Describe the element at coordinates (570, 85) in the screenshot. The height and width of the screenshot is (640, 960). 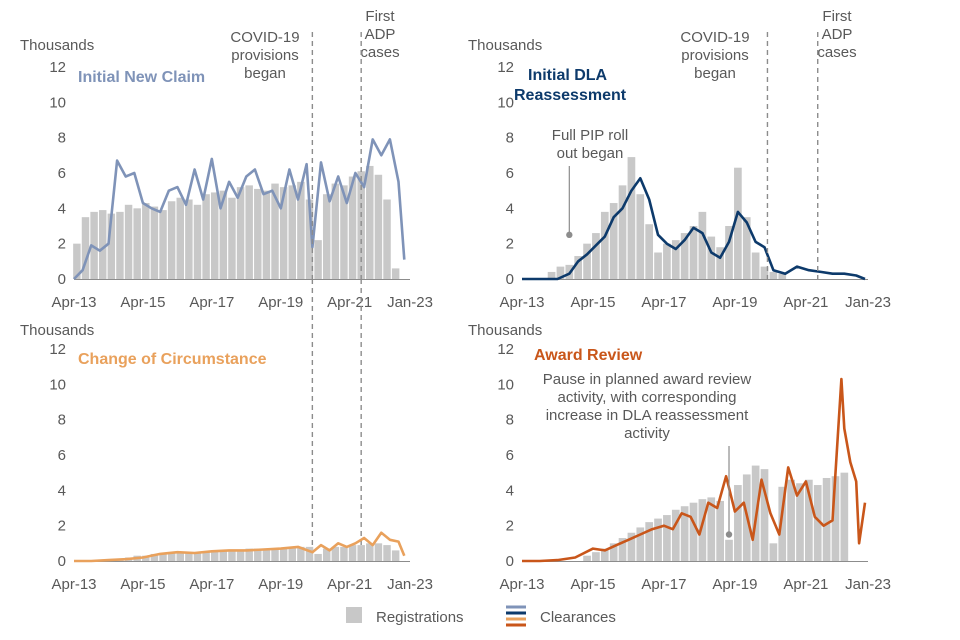
I see `panel-title: Initial DLA Reassessment` at that location.